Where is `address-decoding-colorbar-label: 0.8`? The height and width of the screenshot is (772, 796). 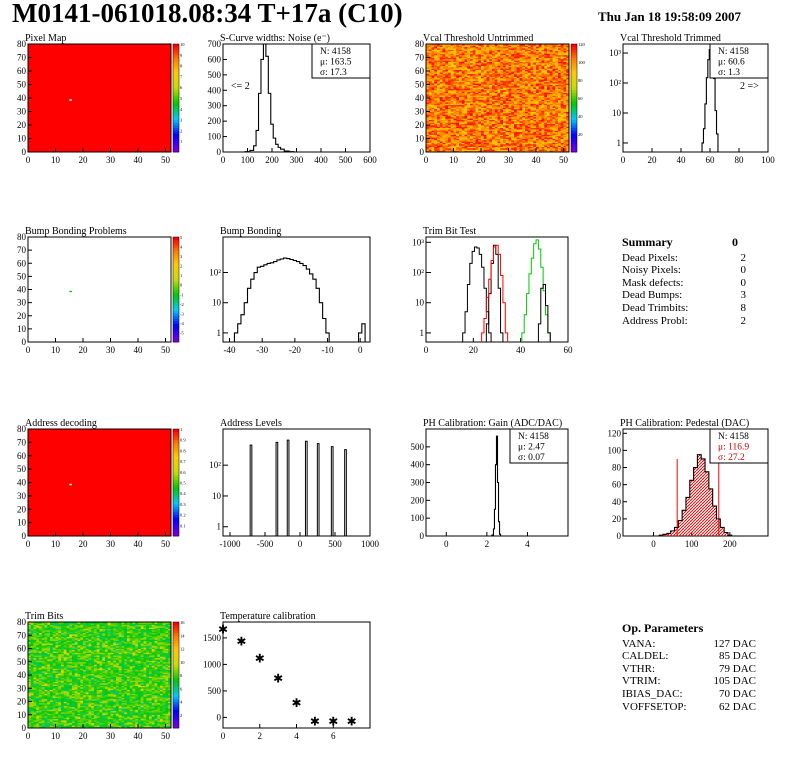
address-decoding-colorbar-label: 0.8 is located at coordinates (183, 450).